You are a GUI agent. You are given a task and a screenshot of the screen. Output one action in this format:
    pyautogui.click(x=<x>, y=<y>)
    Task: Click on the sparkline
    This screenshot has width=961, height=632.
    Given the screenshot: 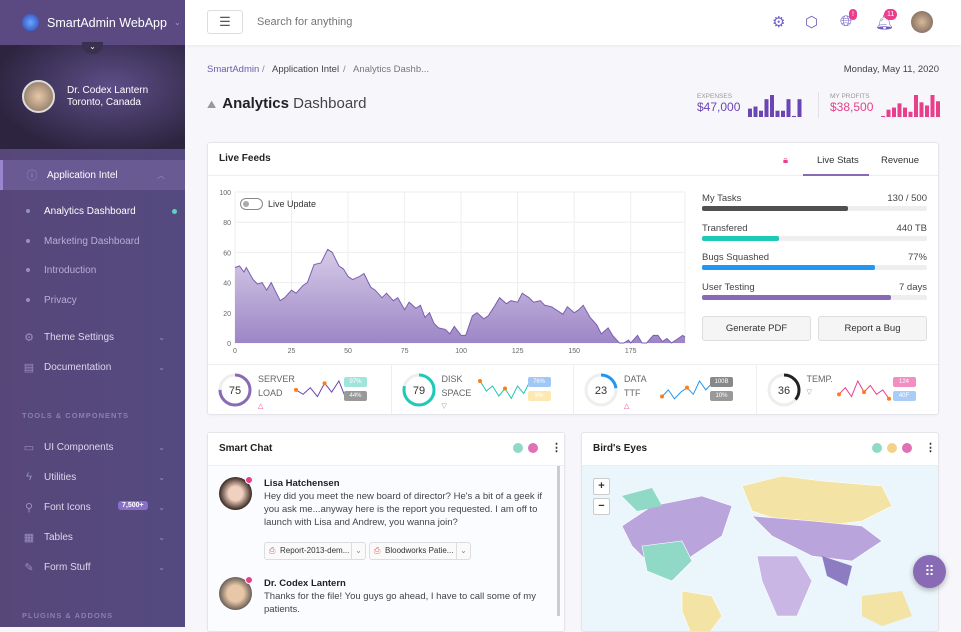 What is the action you would take?
    pyautogui.click(x=863, y=390)
    